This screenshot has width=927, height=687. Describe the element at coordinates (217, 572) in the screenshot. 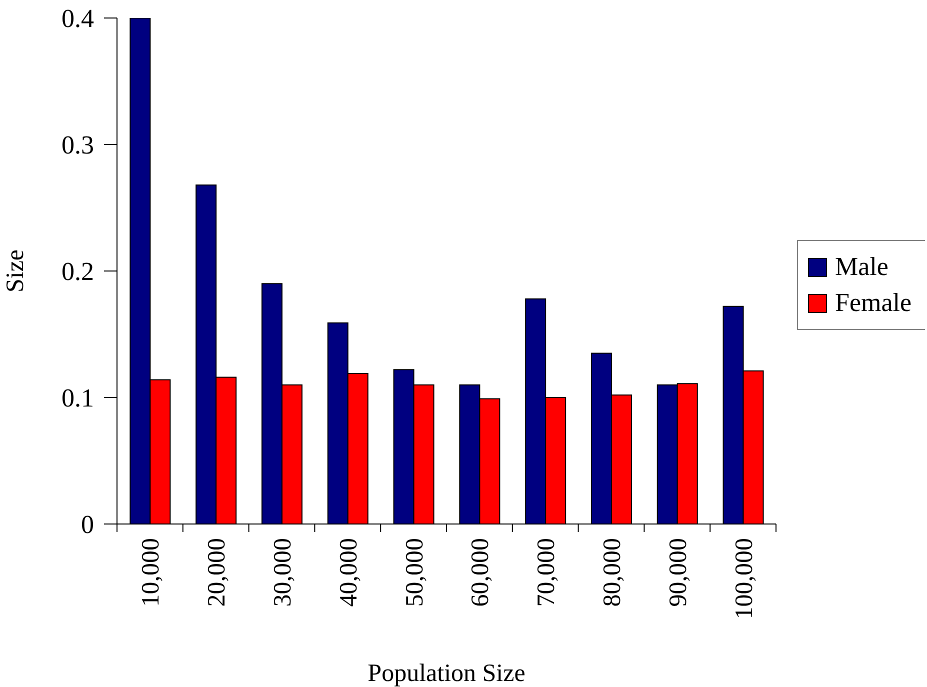

I see `x-tick-label: 20,000` at that location.